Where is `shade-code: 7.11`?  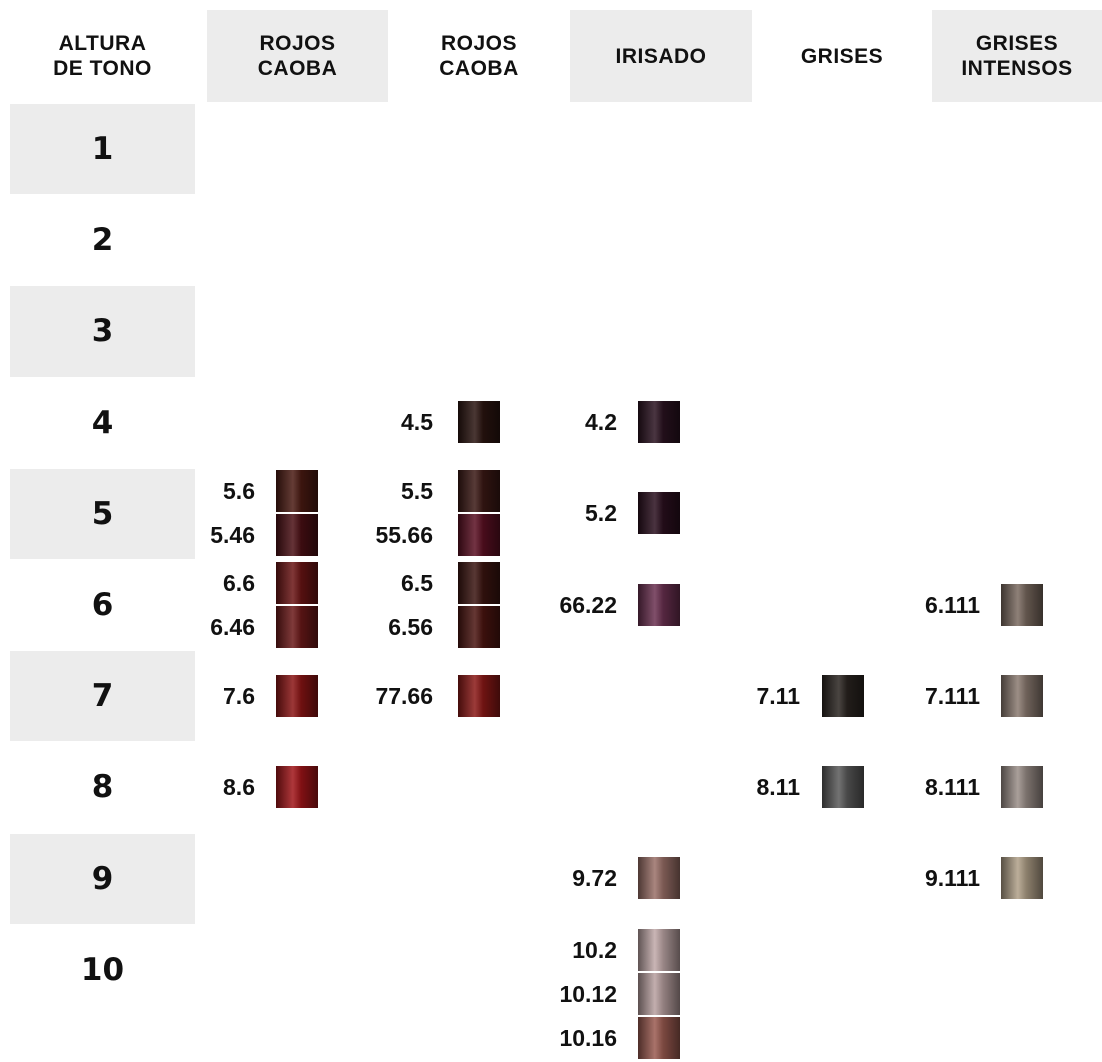
shade-code: 7.11 is located at coordinates (778, 695).